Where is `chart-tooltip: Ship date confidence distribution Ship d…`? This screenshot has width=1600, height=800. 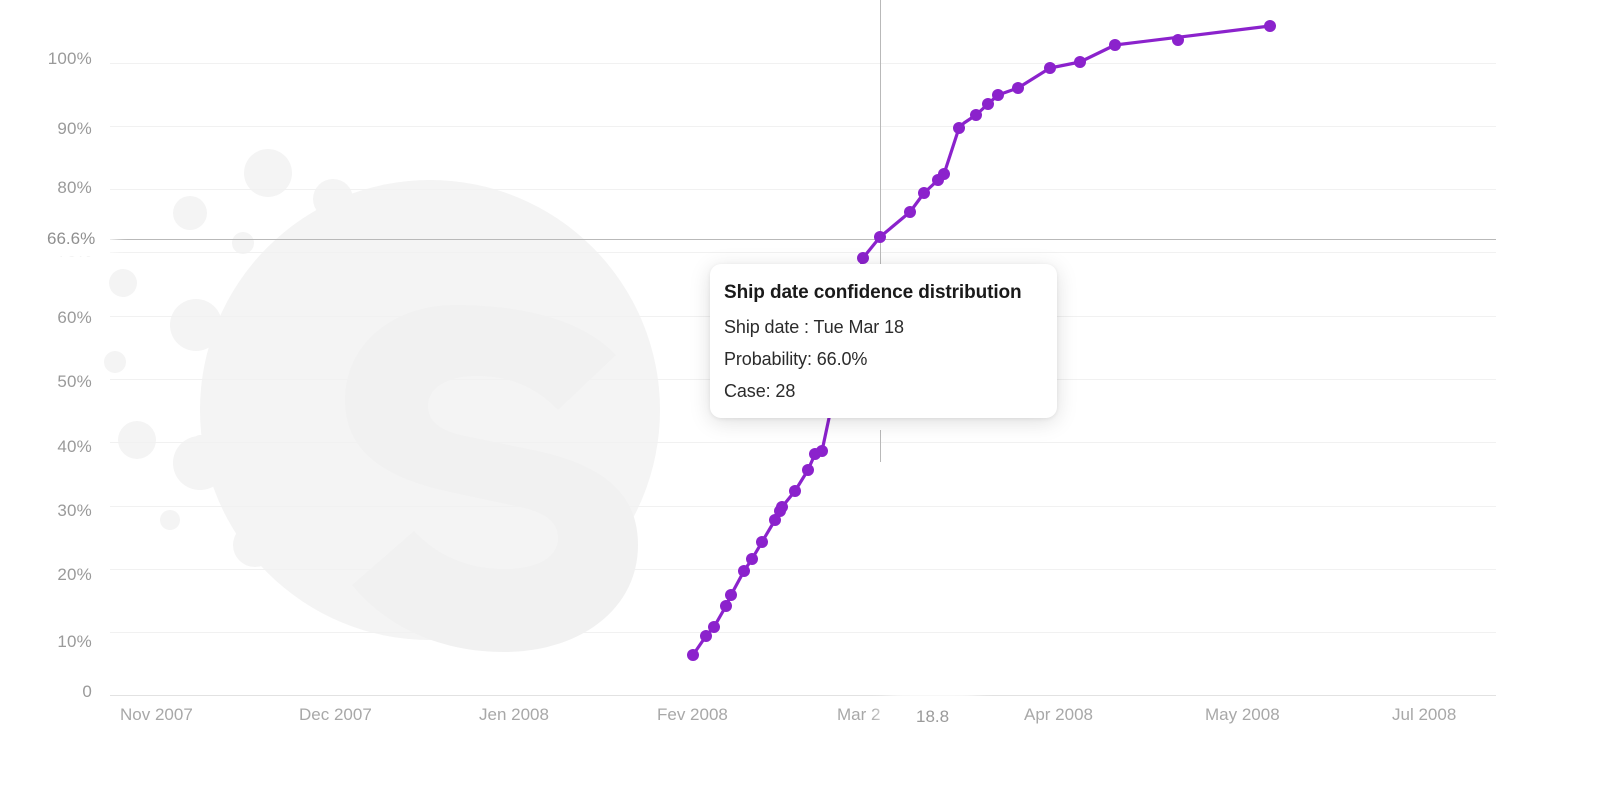
chart-tooltip: Ship date confidence distribution Ship d… is located at coordinates (883, 341).